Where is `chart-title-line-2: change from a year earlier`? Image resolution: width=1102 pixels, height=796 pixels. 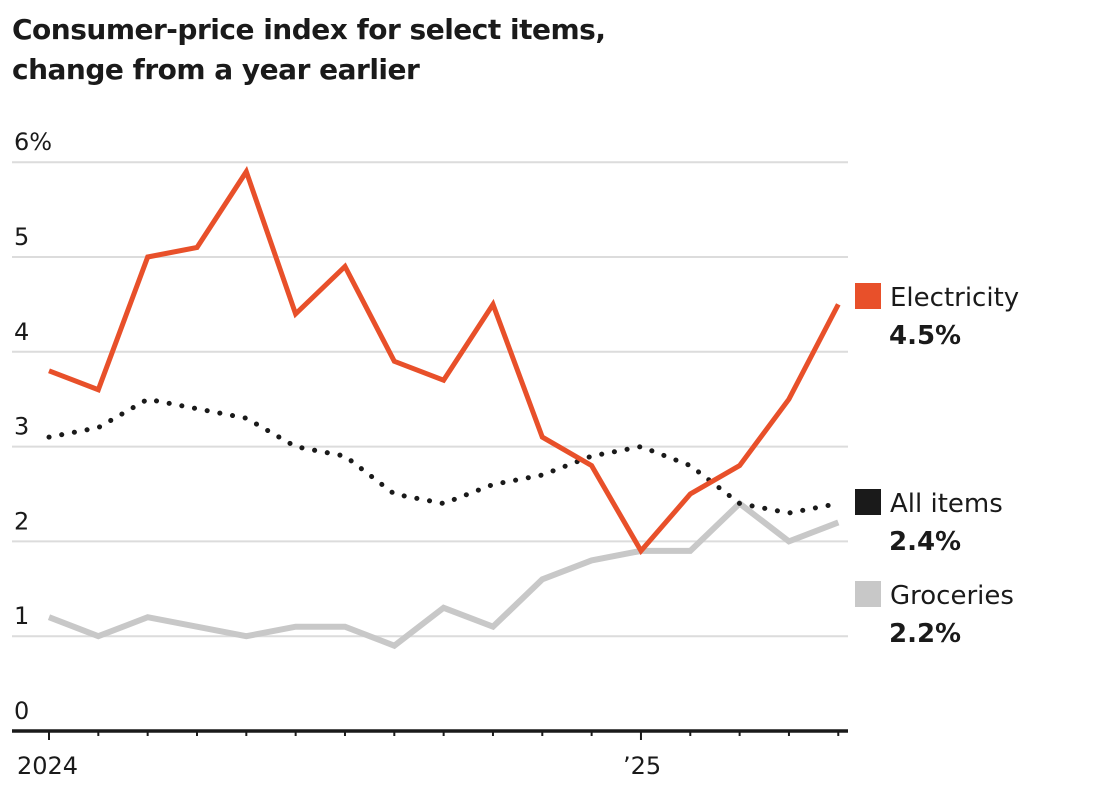 chart-title-line-2: change from a year earlier is located at coordinates (216, 69).